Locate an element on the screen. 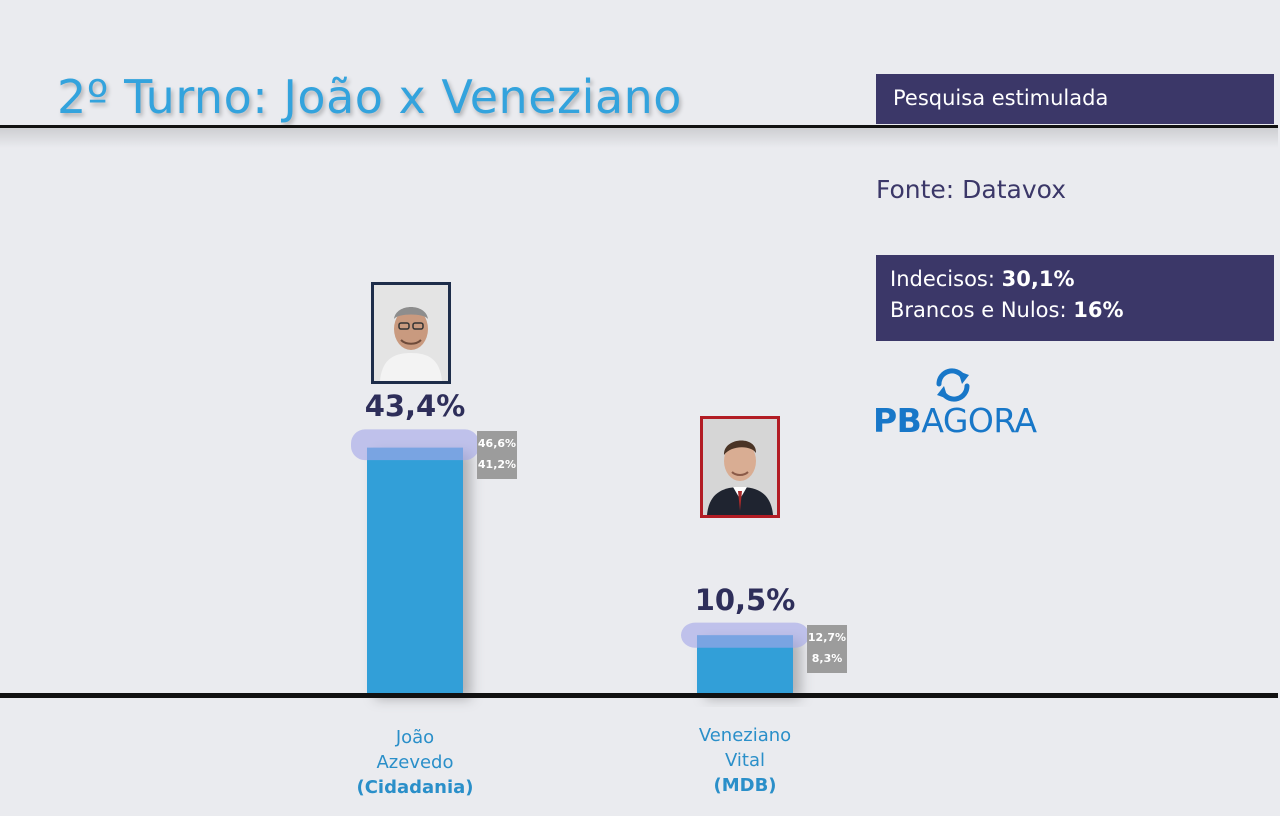 The width and height of the screenshot is (1280, 816). value-label-joao: 43,4% is located at coordinates (415, 406).